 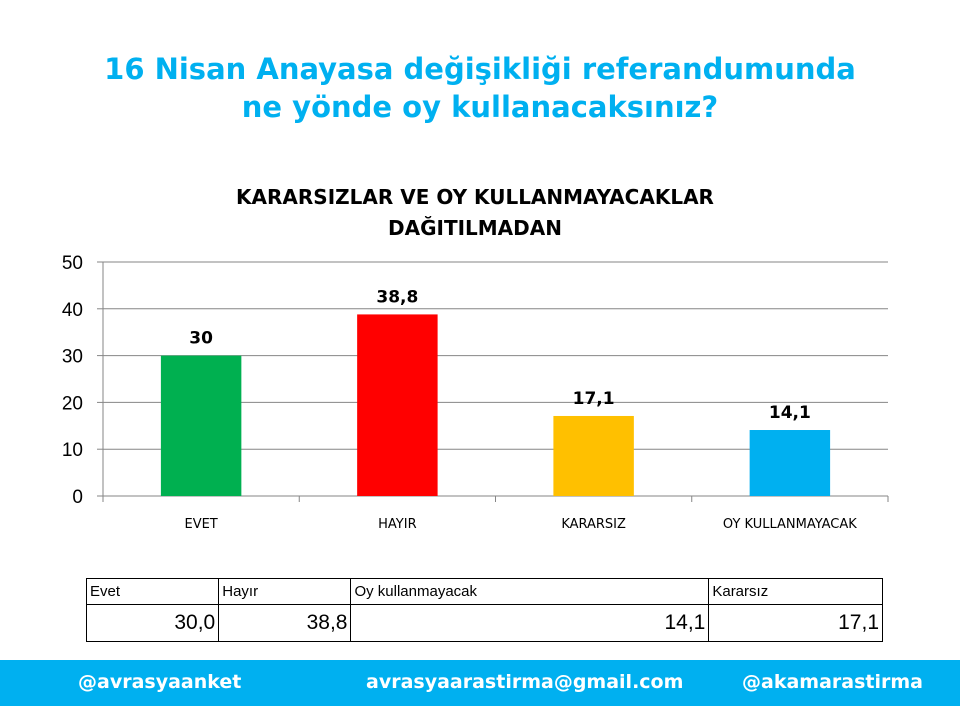 I want to click on y-tick-label: 40, so click(x=72, y=310).